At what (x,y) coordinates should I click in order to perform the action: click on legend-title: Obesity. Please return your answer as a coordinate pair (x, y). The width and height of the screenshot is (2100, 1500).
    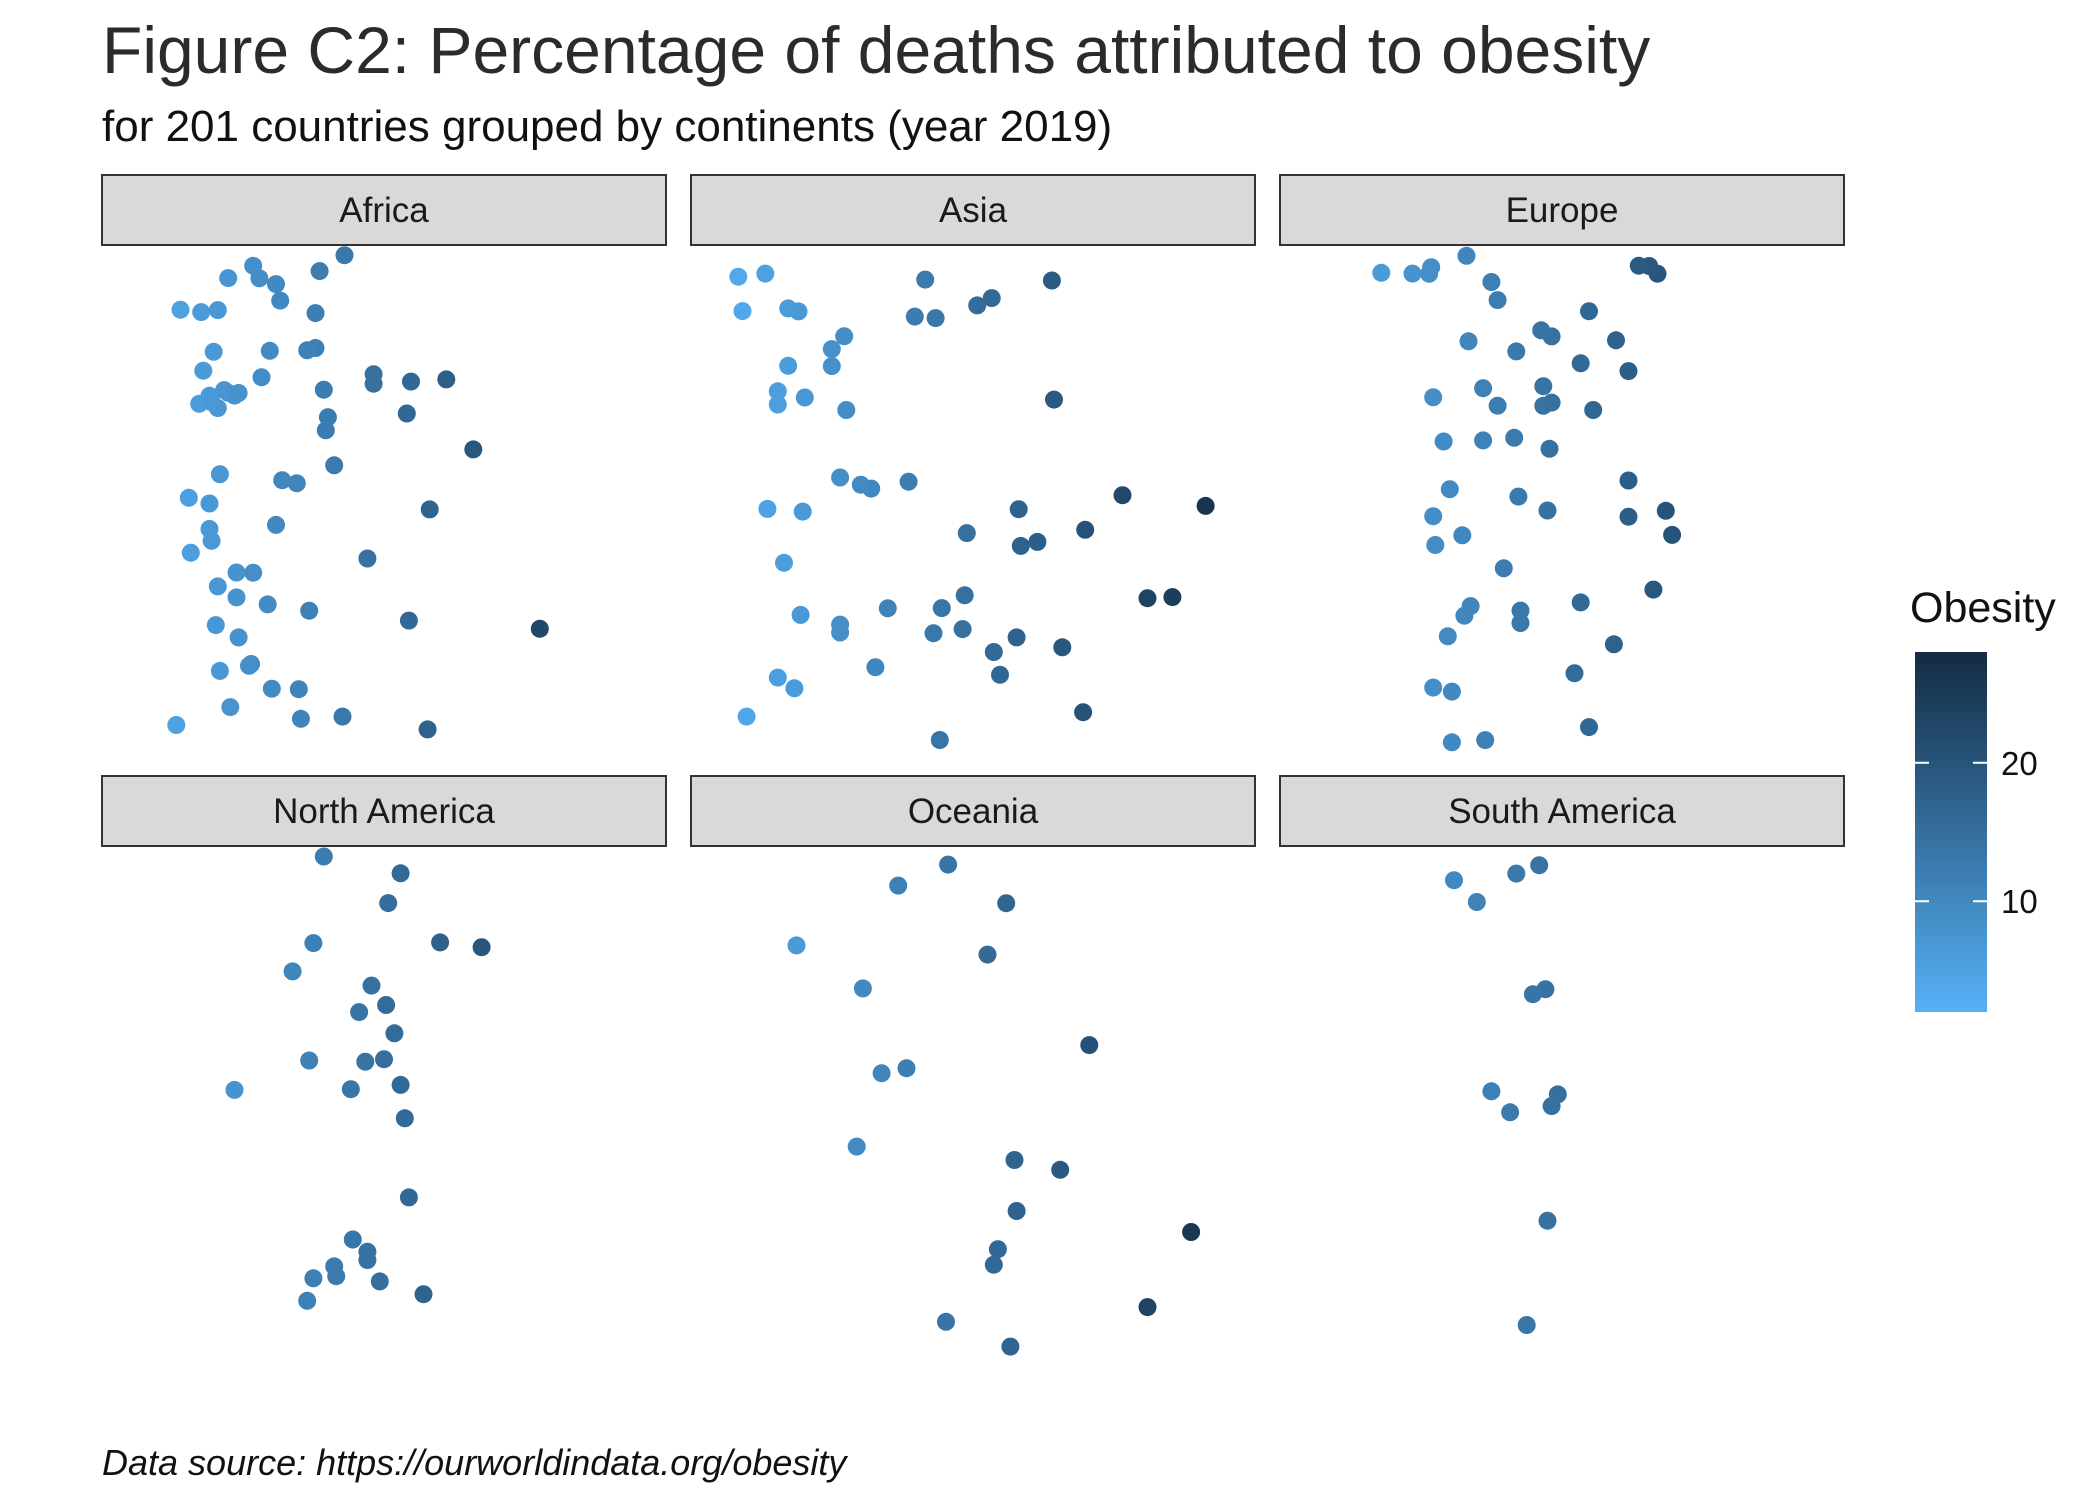
    Looking at the image, I should click on (1983, 608).